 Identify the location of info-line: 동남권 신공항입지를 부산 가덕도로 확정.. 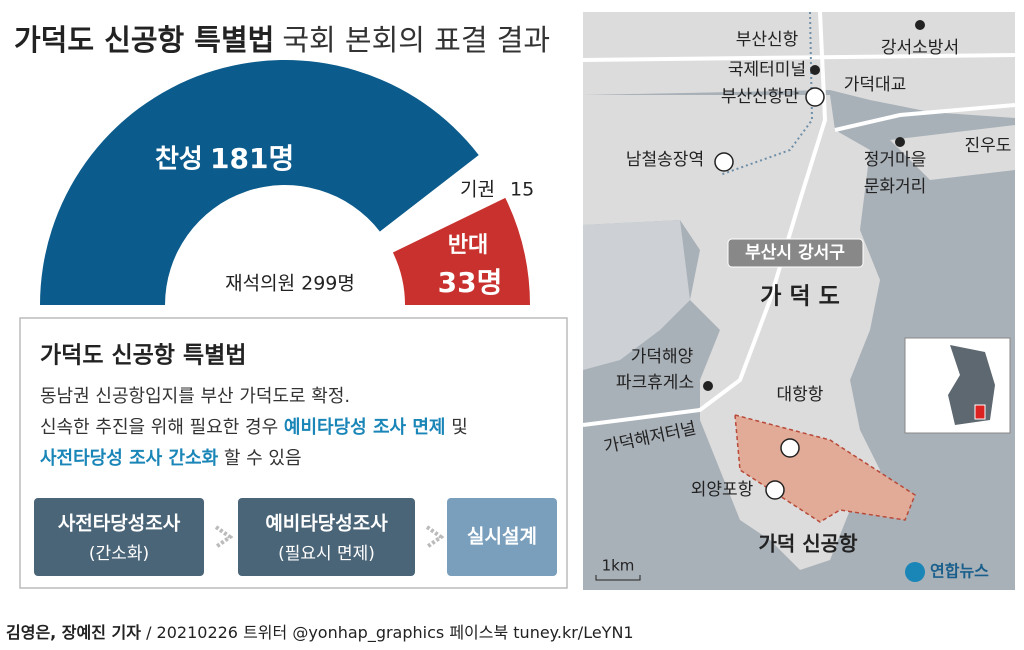
(195, 396).